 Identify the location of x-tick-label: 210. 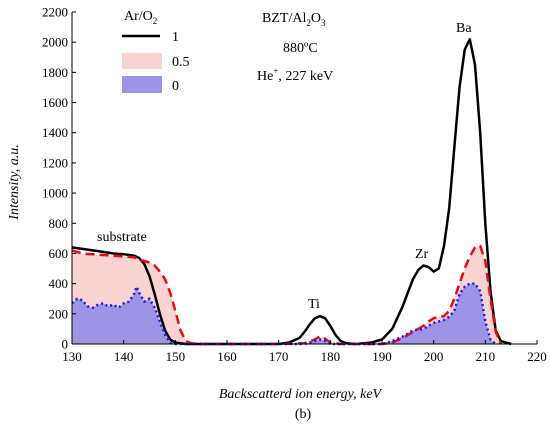
(486, 356).